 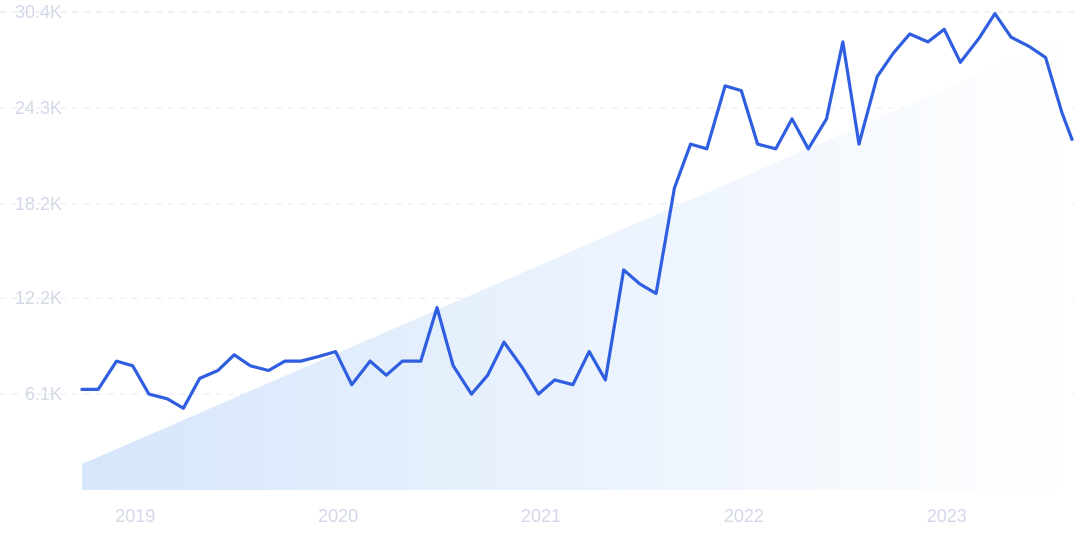 What do you see at coordinates (43, 394) in the screenshot?
I see `y-tick-label-0: 6.1K` at bounding box center [43, 394].